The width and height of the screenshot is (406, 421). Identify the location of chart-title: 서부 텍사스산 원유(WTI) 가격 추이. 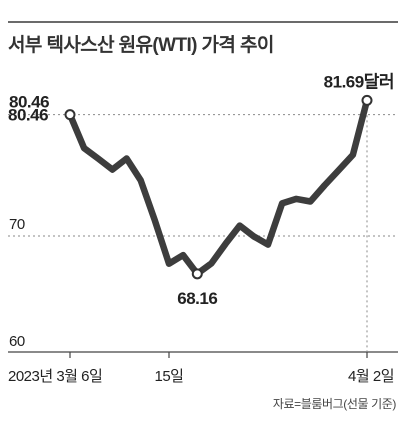
(141, 45).